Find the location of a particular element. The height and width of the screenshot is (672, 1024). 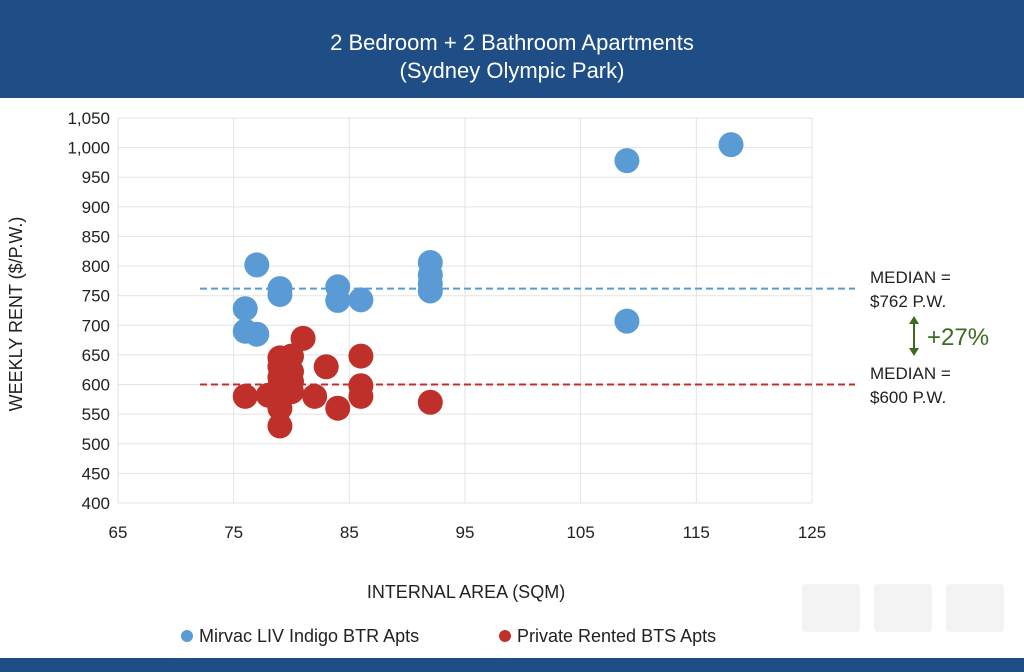

y-tick-label: 750 is located at coordinates (96, 296).